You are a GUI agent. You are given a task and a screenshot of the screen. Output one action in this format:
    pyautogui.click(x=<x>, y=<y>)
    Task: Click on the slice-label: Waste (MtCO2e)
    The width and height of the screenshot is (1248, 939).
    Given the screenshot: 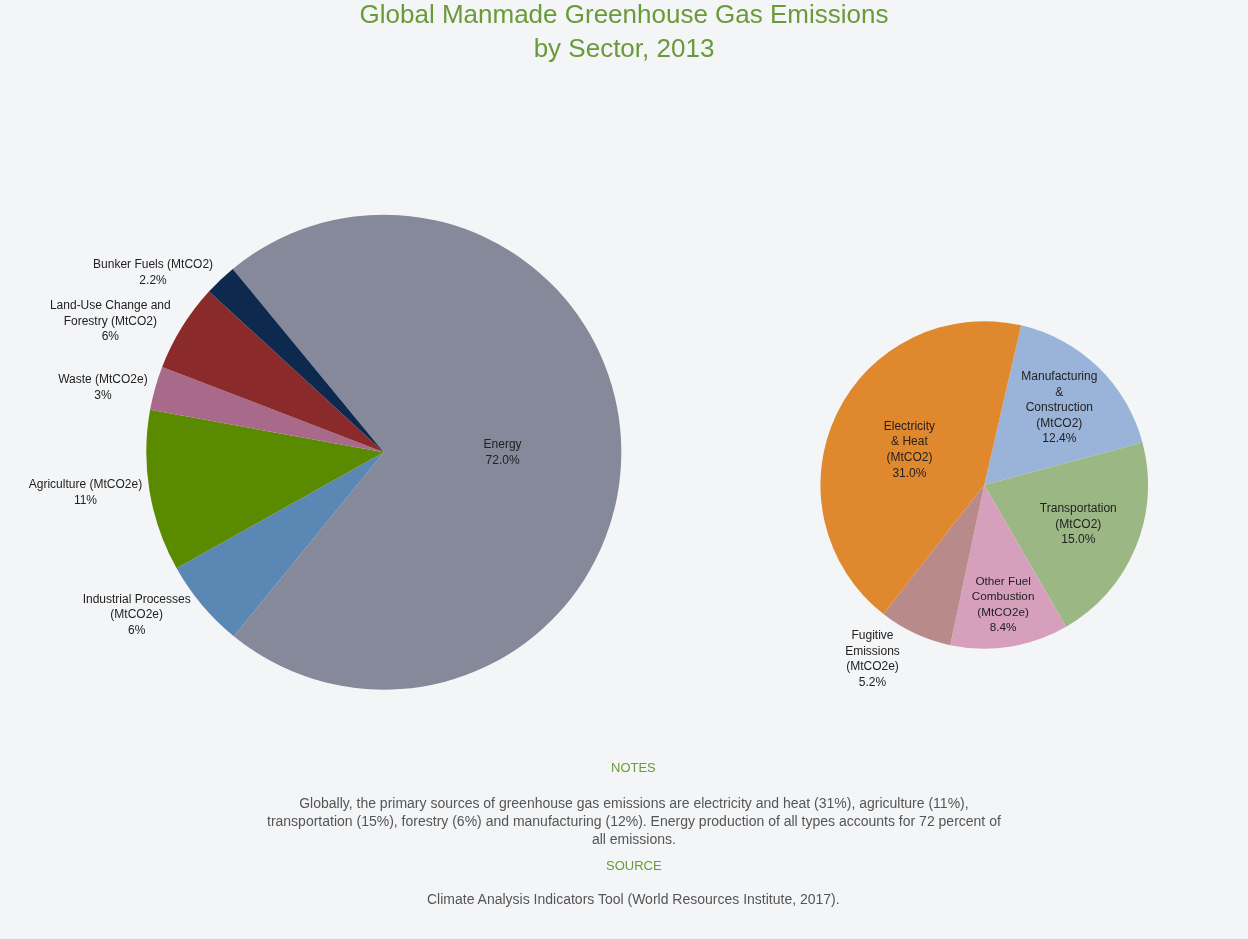 What is the action you would take?
    pyautogui.click(x=103, y=379)
    